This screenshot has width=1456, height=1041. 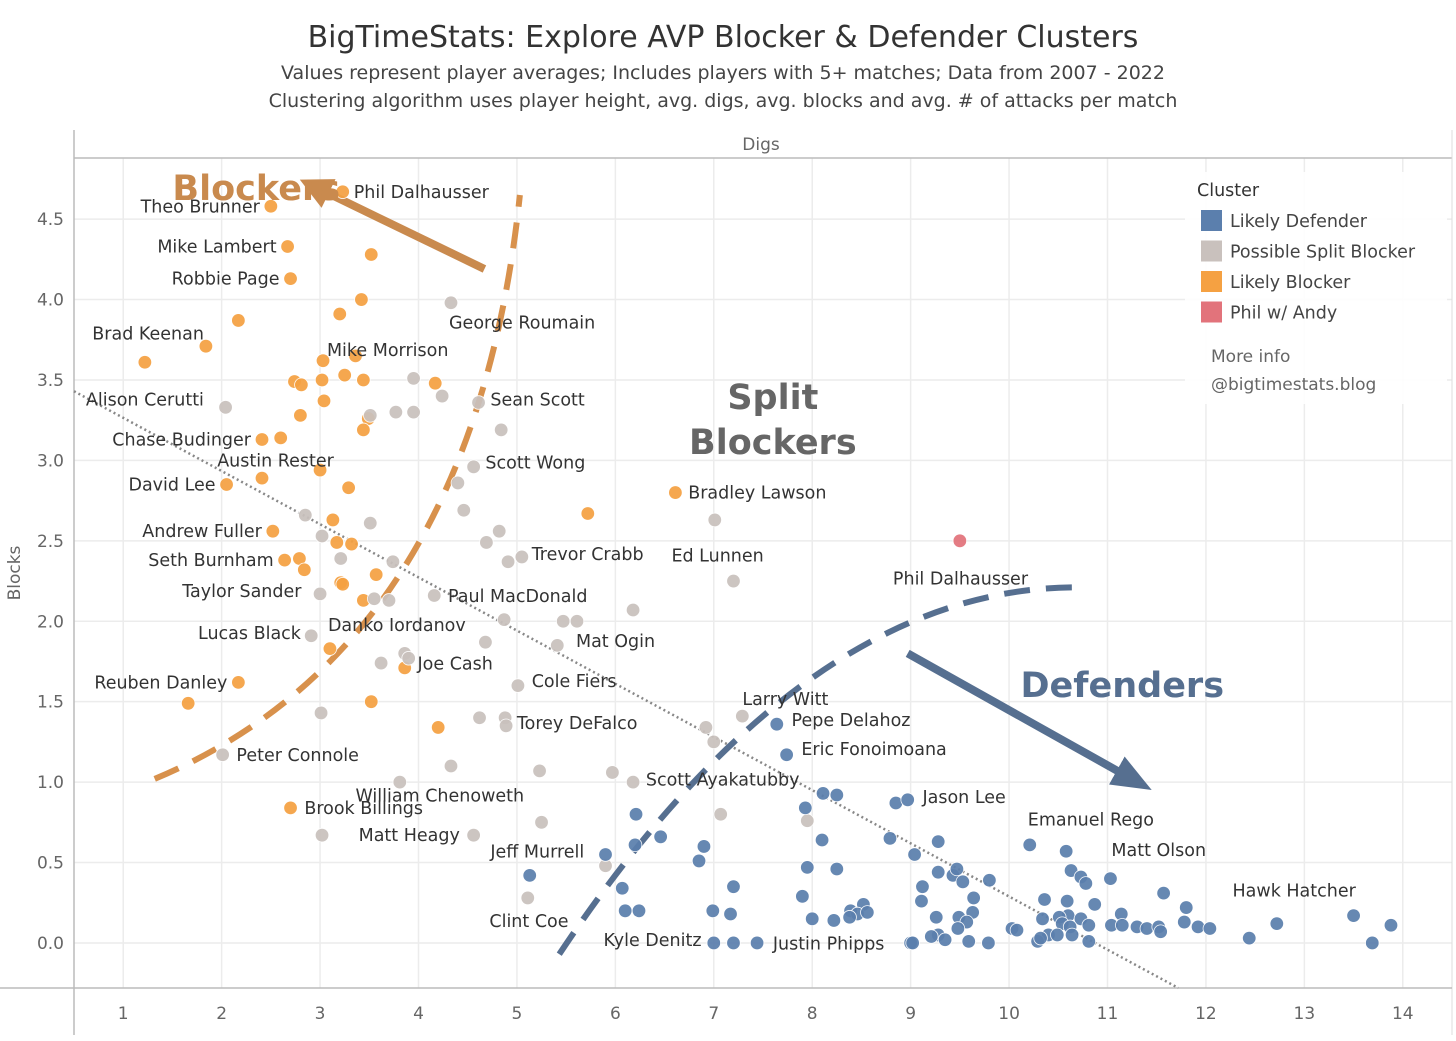 What do you see at coordinates (250, 634) in the screenshot?
I see `point-label: Lucas Black` at bounding box center [250, 634].